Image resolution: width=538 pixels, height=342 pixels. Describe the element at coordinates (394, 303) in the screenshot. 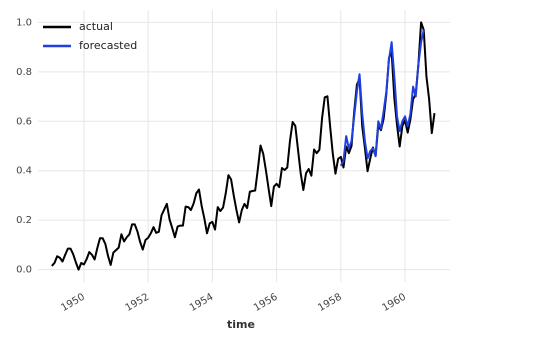

I see `x-tick-label: 1960` at that location.